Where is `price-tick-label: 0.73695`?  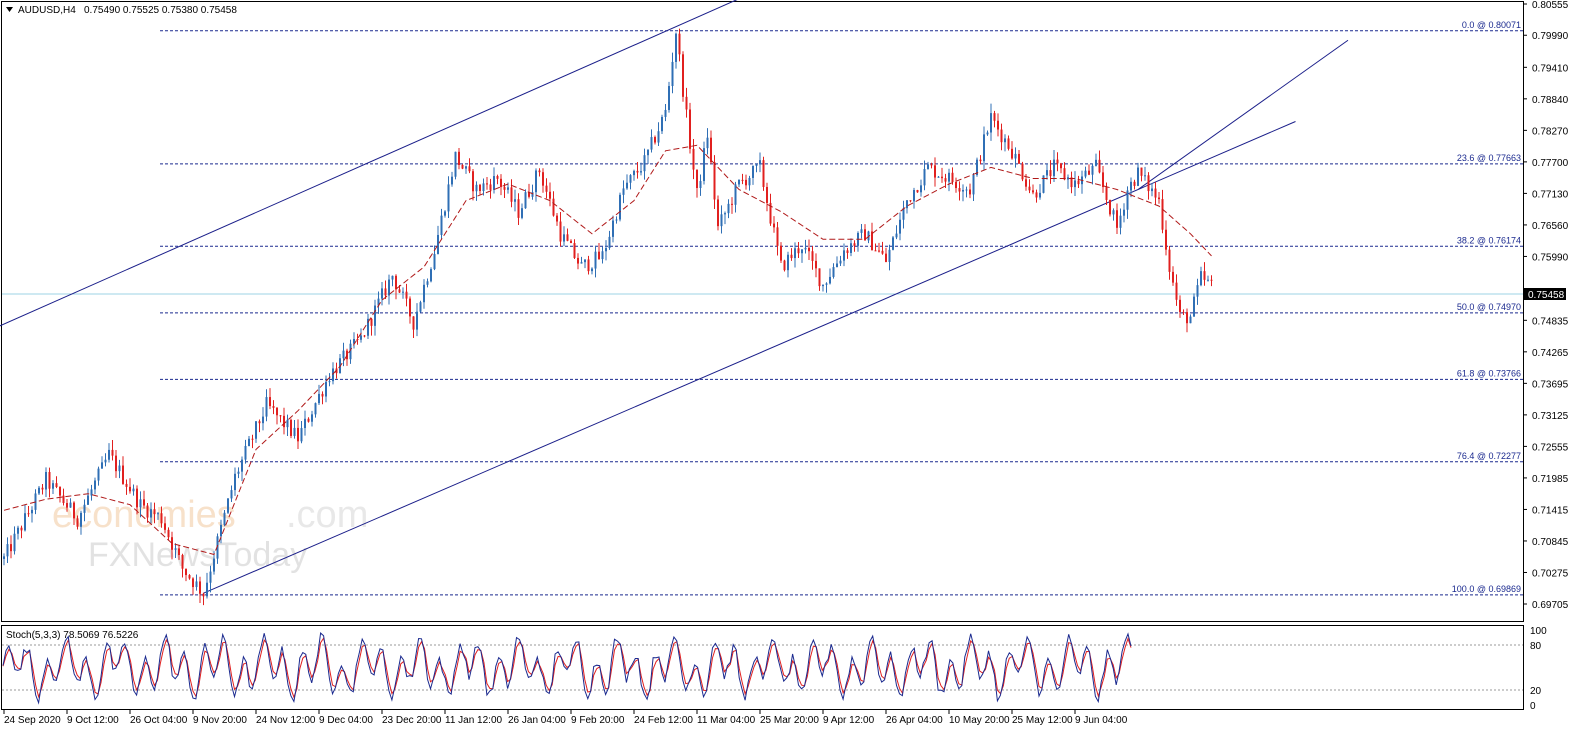 price-tick-label: 0.73695 is located at coordinates (1550, 384).